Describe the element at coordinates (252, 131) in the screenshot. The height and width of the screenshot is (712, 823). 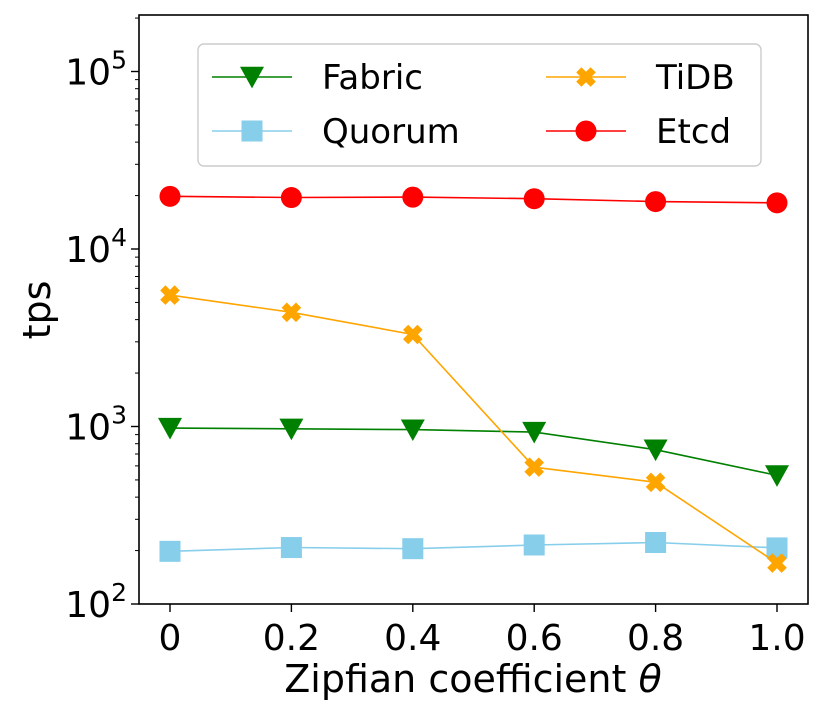
I see `legend-marker-quorum` at that location.